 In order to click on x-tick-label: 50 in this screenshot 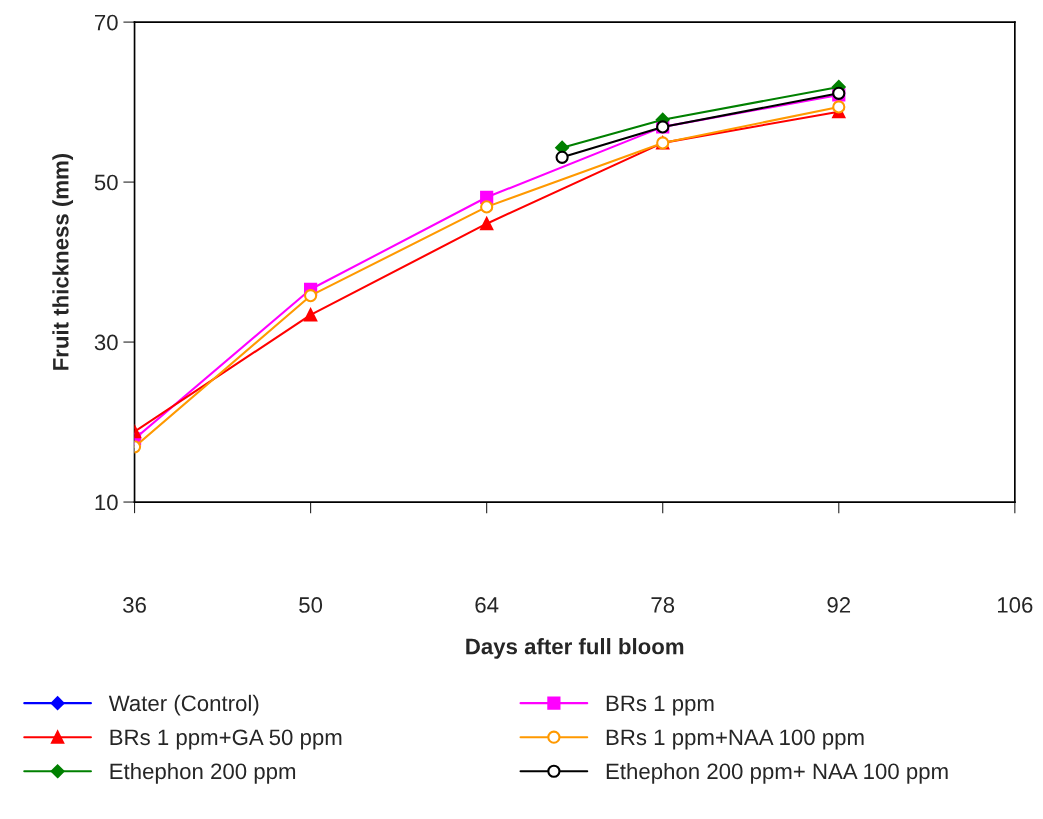, I will do `click(311, 605)`.